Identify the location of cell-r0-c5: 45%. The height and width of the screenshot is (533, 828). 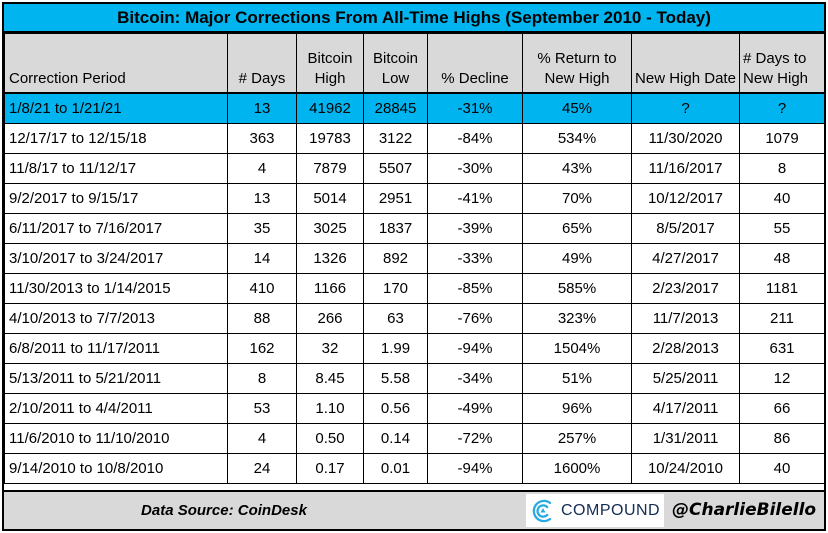
(577, 108).